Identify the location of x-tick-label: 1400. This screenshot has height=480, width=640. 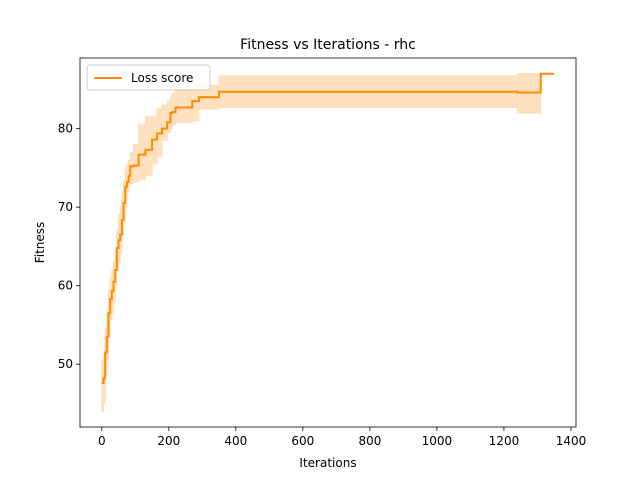
(571, 441).